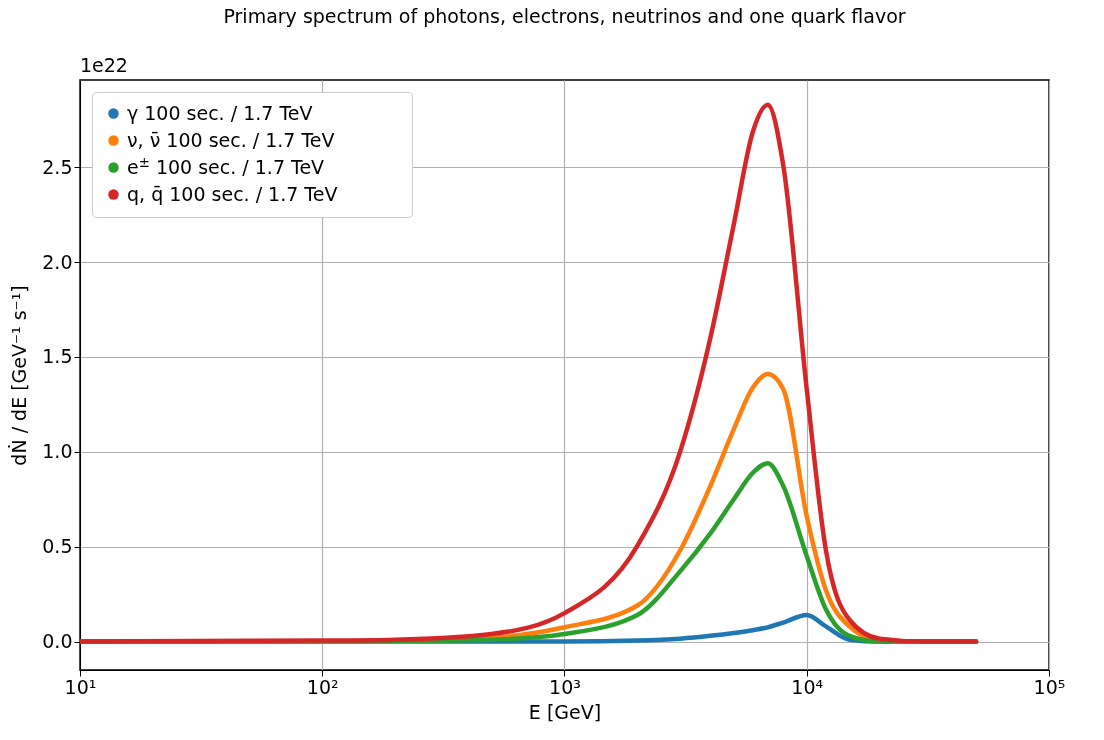  What do you see at coordinates (57, 356) in the screenshot?
I see `y-tick-label: 1.5` at bounding box center [57, 356].